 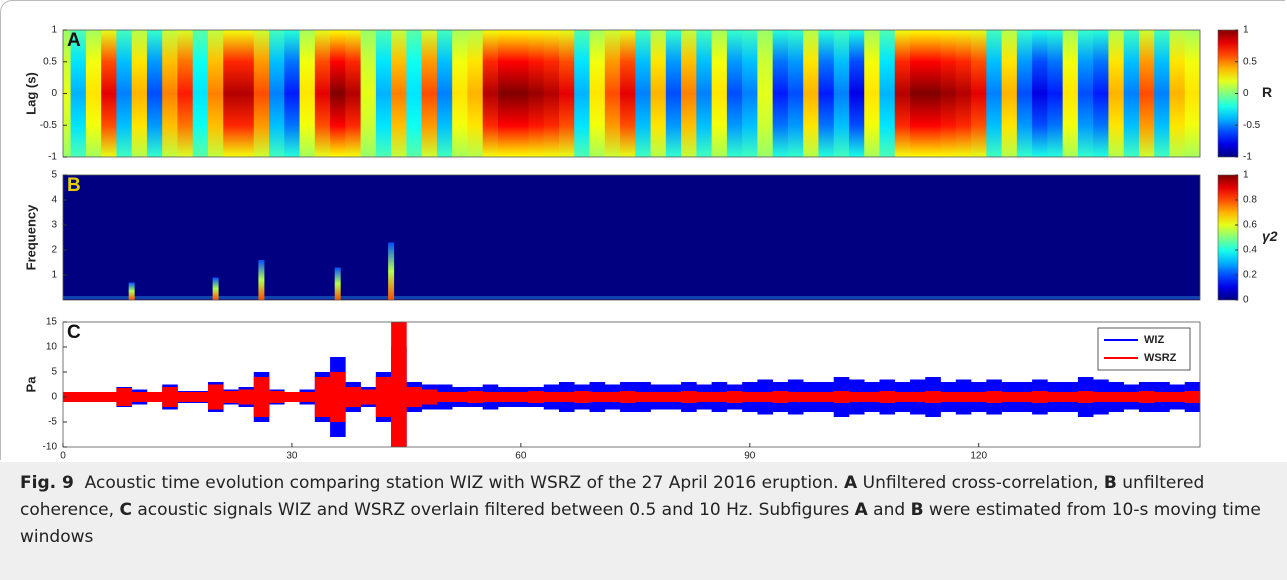 I want to click on caption-text: Unfiltered cross-correlation,, so click(x=980, y=483).